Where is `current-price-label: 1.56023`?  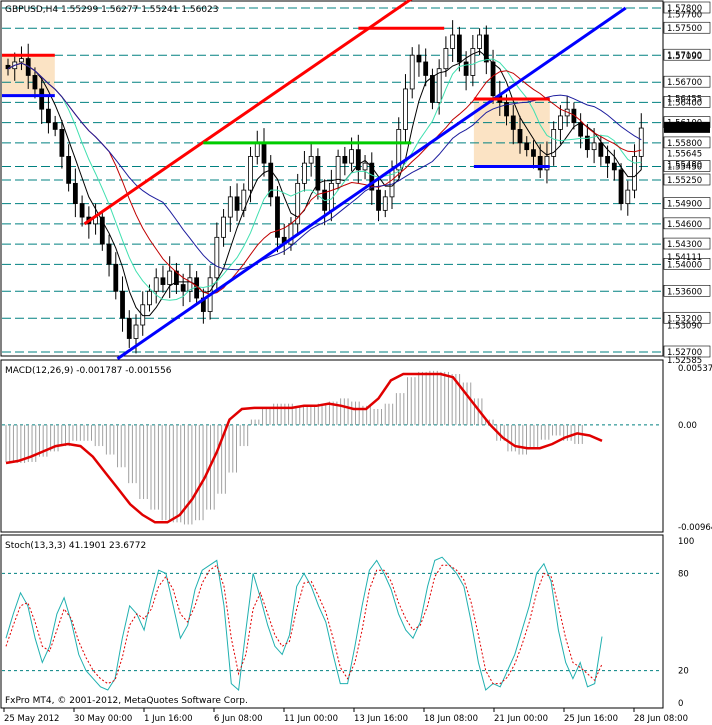
current-price-label: 1.56023 is located at coordinates (684, 129).